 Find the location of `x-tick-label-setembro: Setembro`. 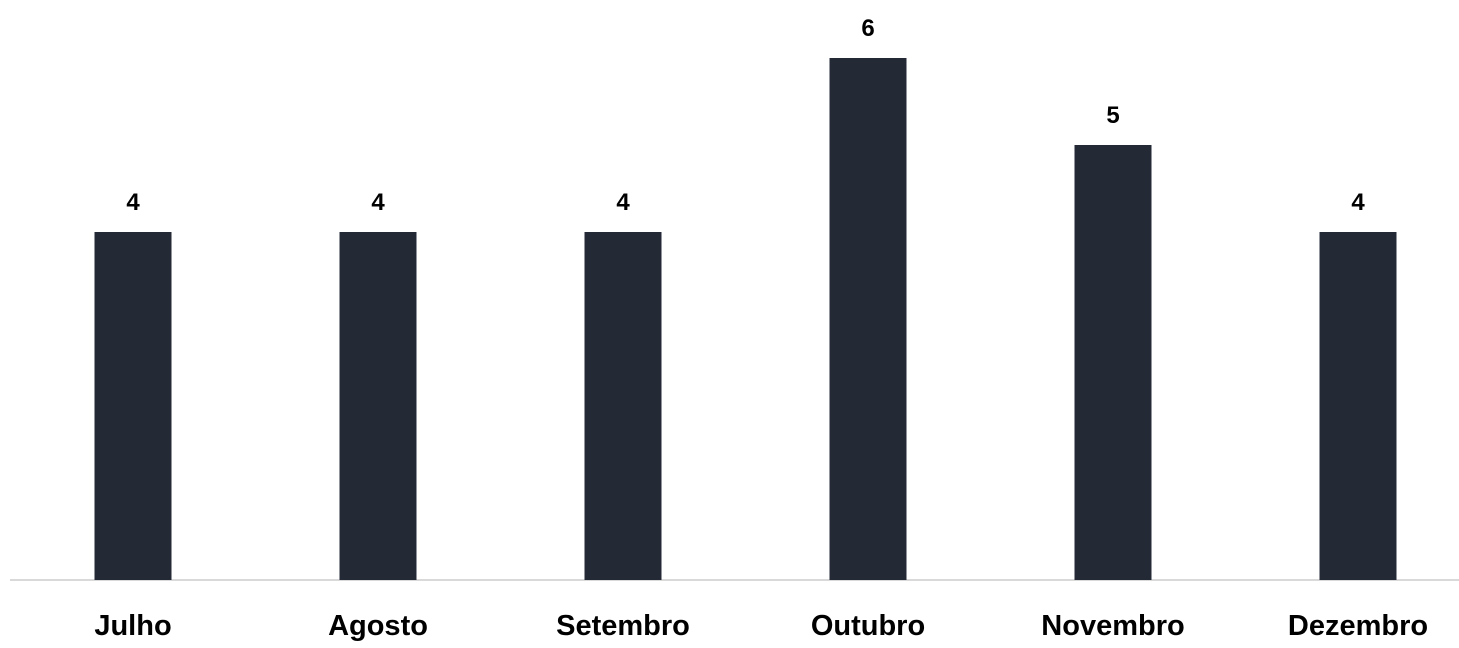

x-tick-label-setembro: Setembro is located at coordinates (623, 626).